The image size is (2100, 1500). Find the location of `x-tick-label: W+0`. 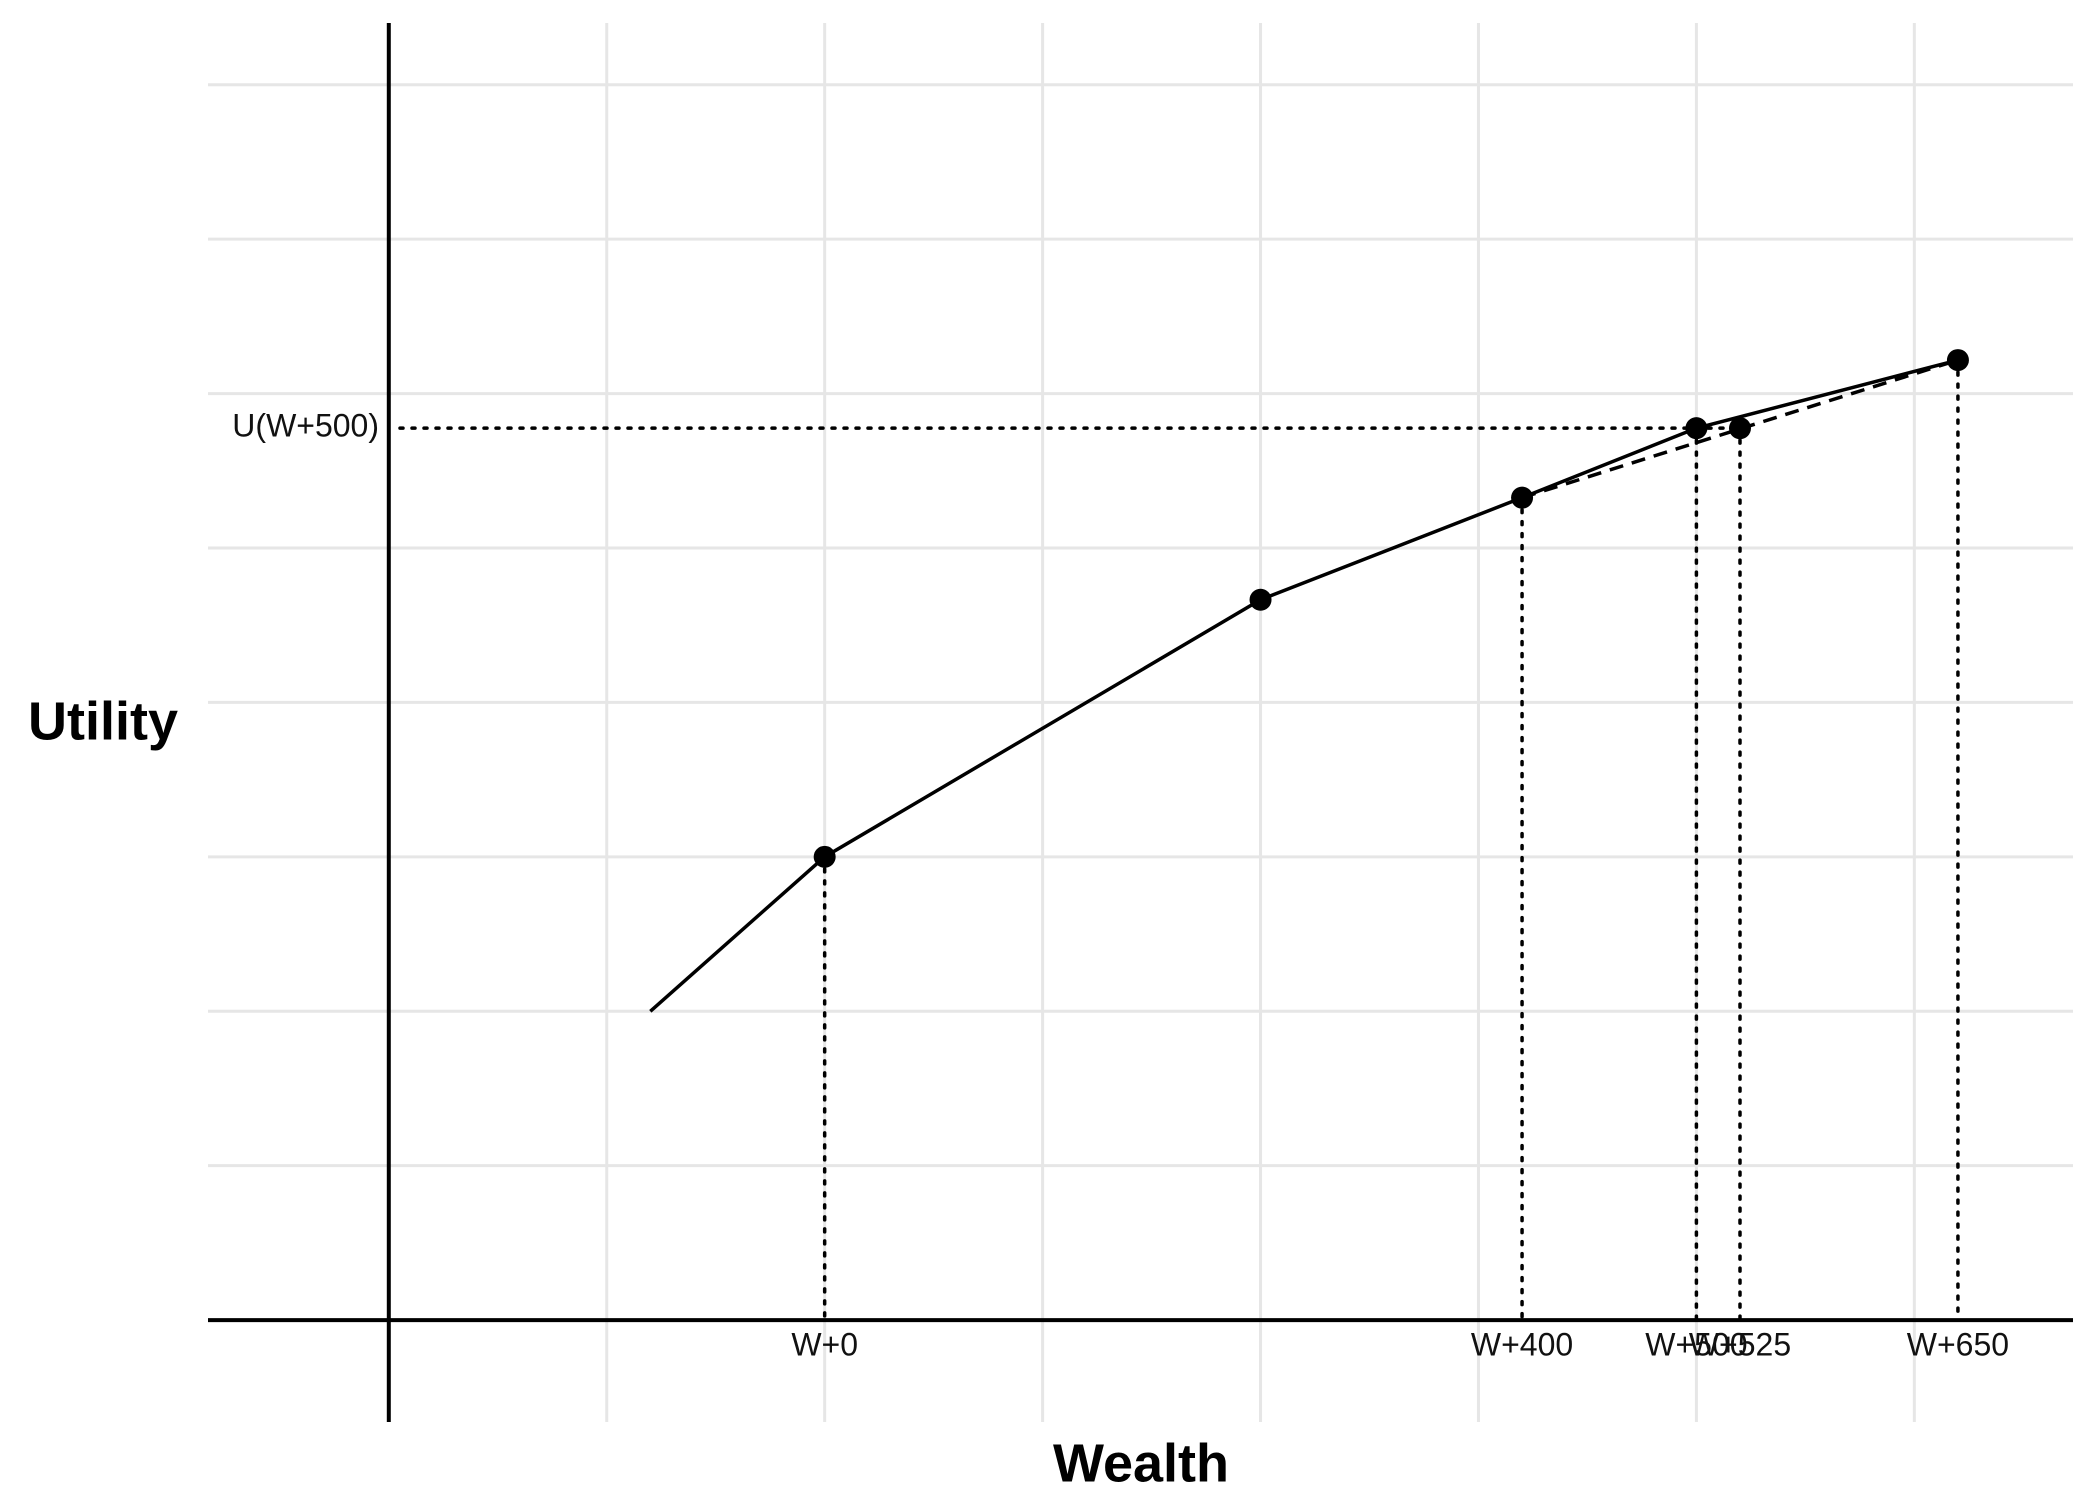

x-tick-label: W+0 is located at coordinates (824, 1344).